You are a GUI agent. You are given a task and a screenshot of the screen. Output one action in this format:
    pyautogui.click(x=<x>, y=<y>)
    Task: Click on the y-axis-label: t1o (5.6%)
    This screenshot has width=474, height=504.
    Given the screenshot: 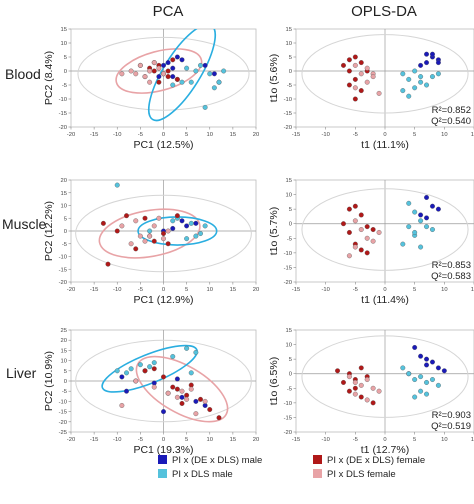 What is the action you would take?
    pyautogui.click(x=274, y=78)
    